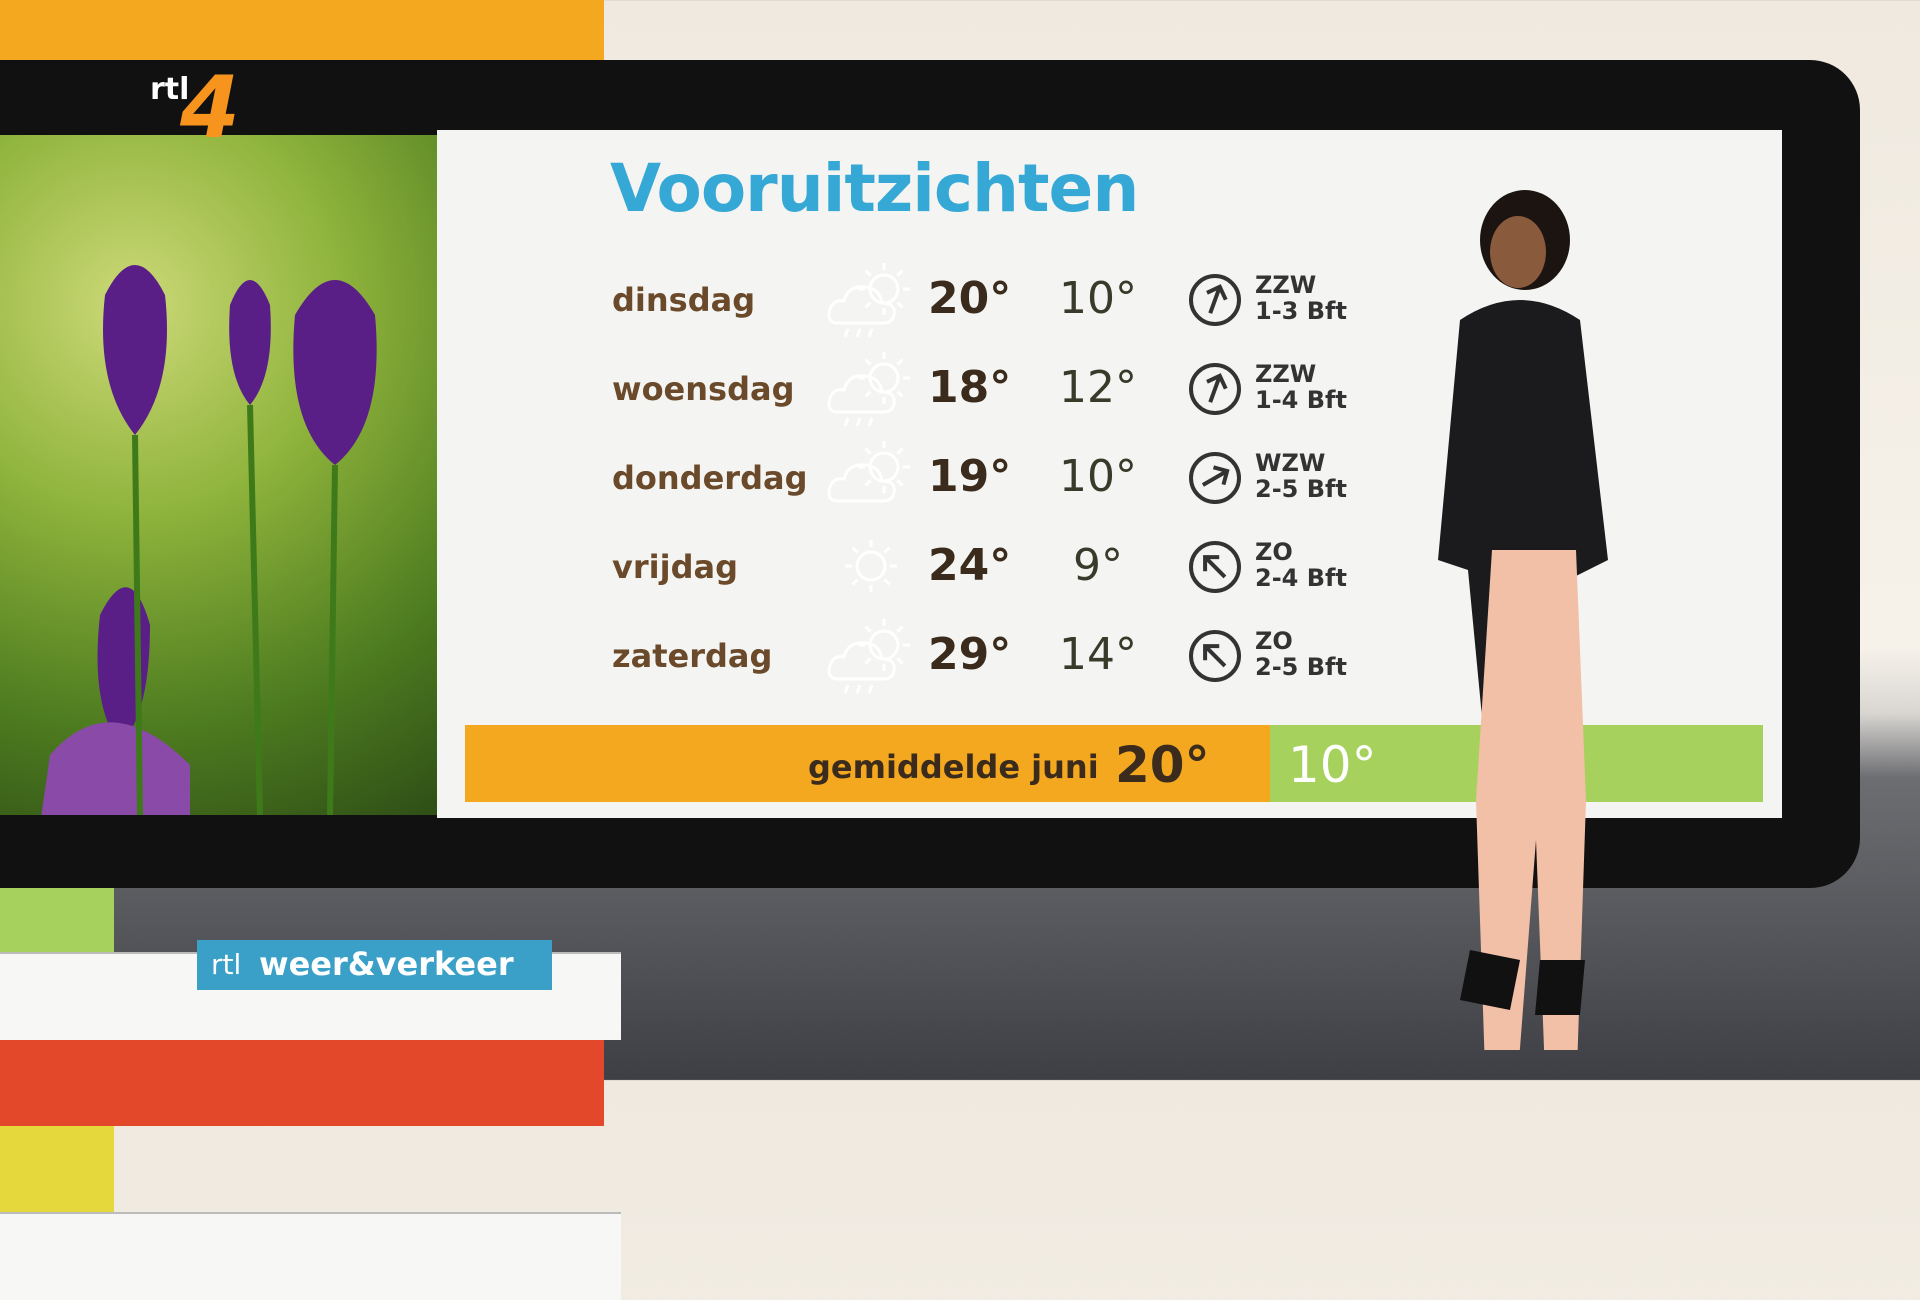 This screenshot has width=1920, height=1300. What do you see at coordinates (970, 387) in the screenshot?
I see `max-temp: 18°` at bounding box center [970, 387].